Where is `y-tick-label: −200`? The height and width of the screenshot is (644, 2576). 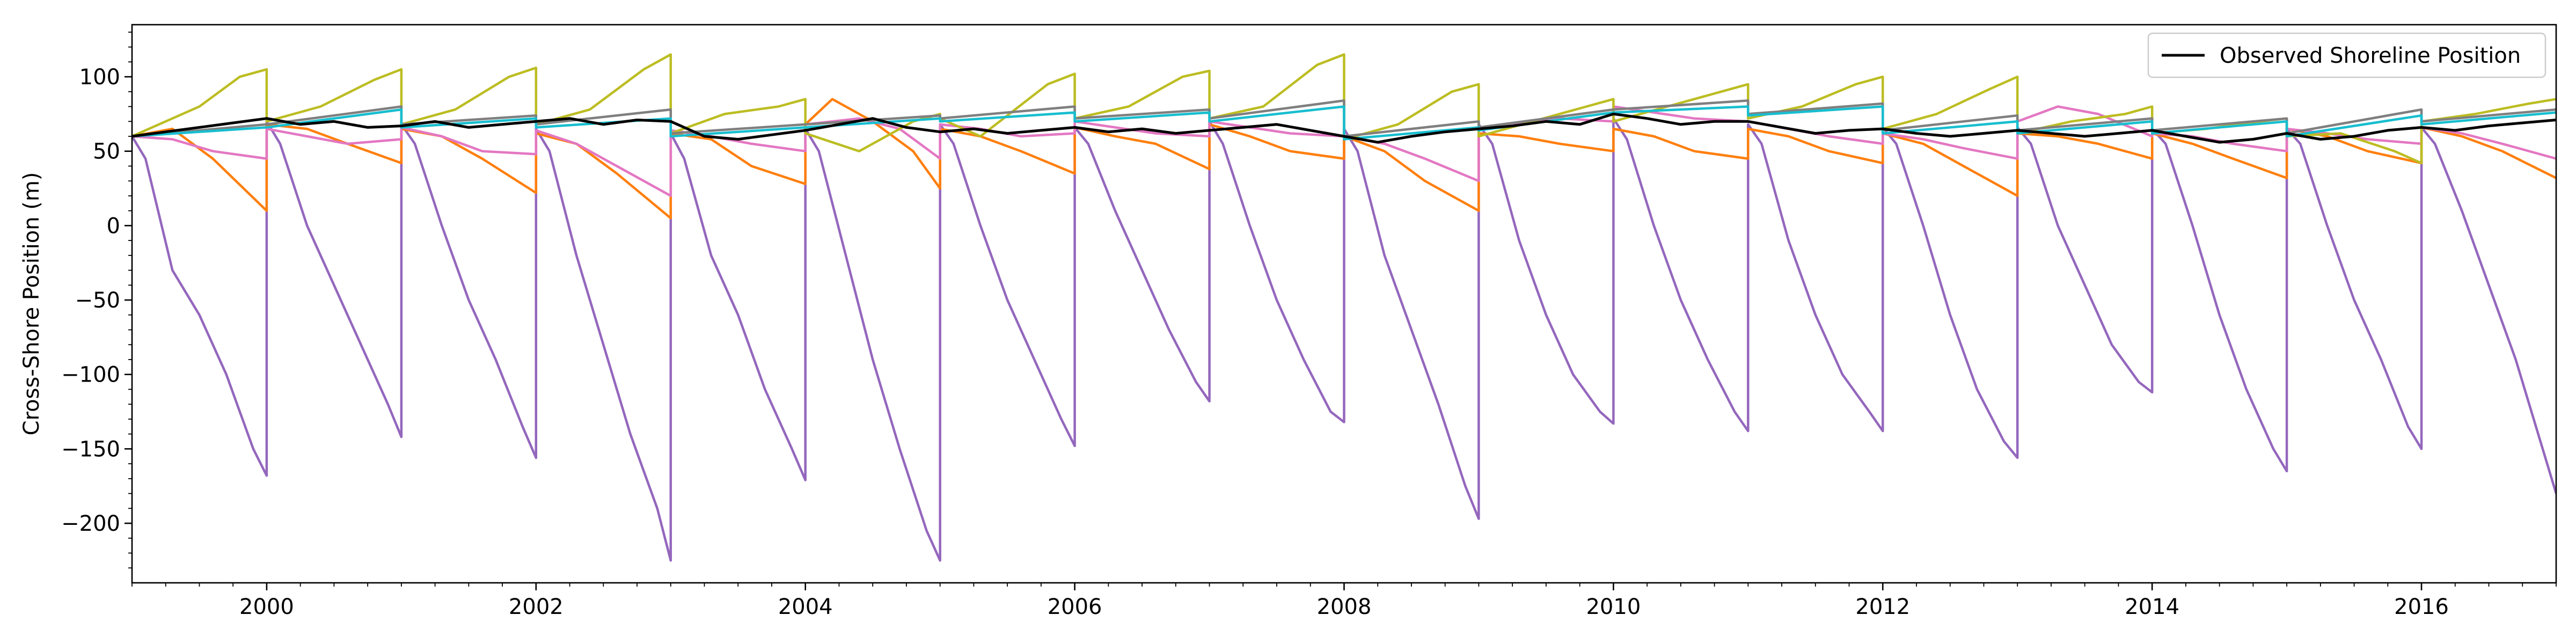 y-tick-label: −200 is located at coordinates (90, 523).